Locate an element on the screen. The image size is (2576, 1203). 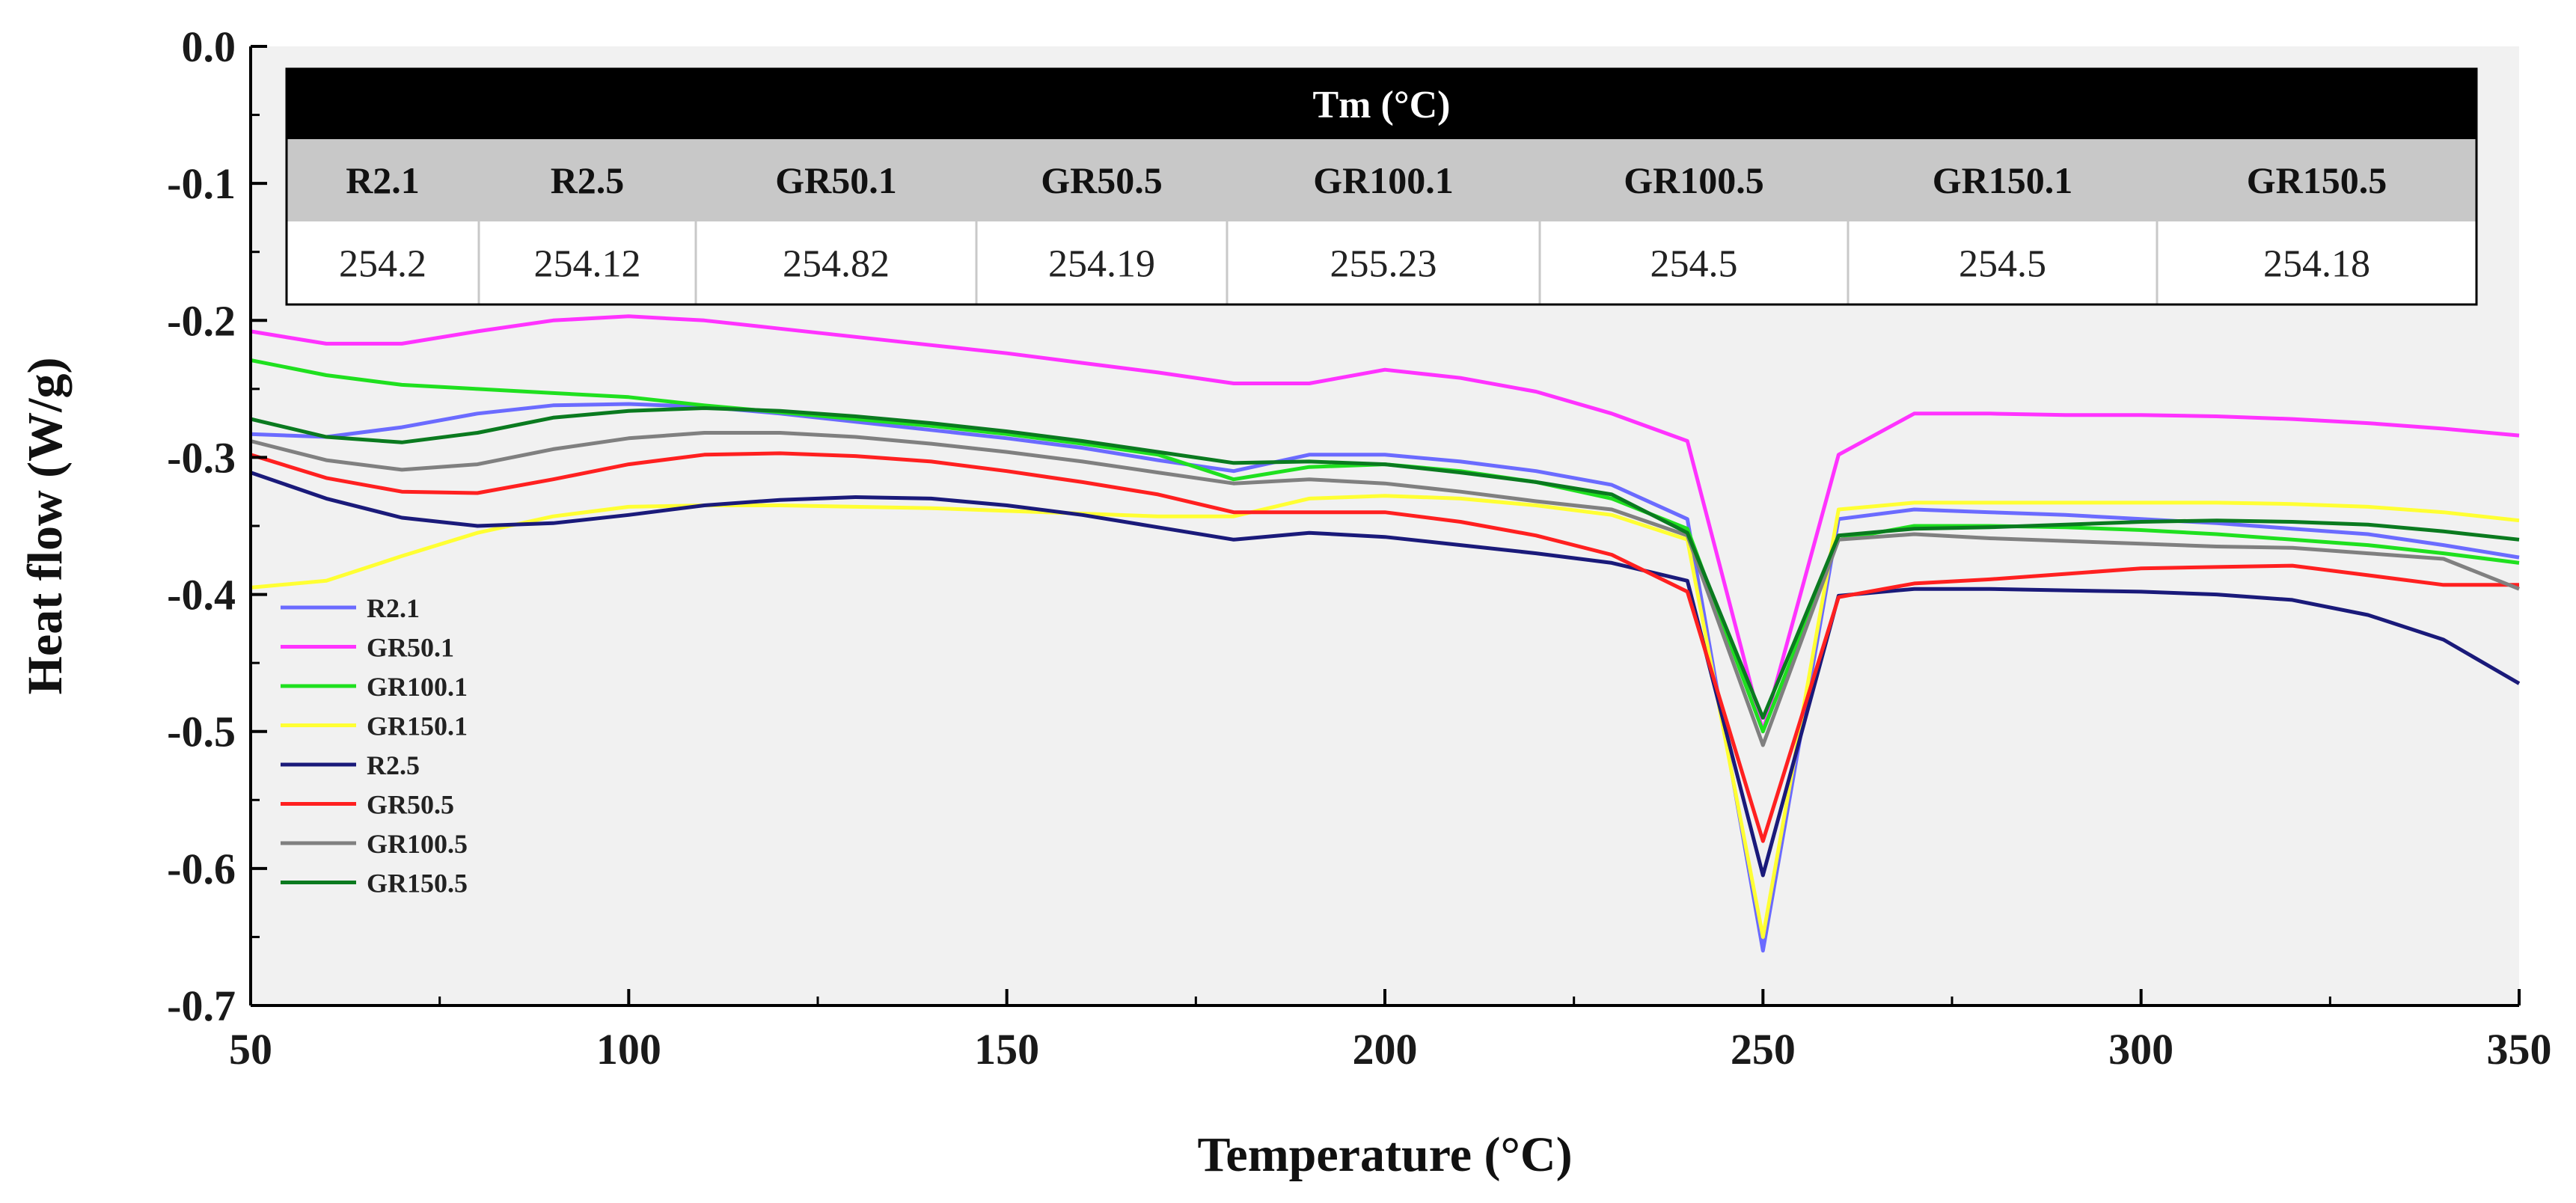
table-value-cell: 254.82 is located at coordinates (836, 264).